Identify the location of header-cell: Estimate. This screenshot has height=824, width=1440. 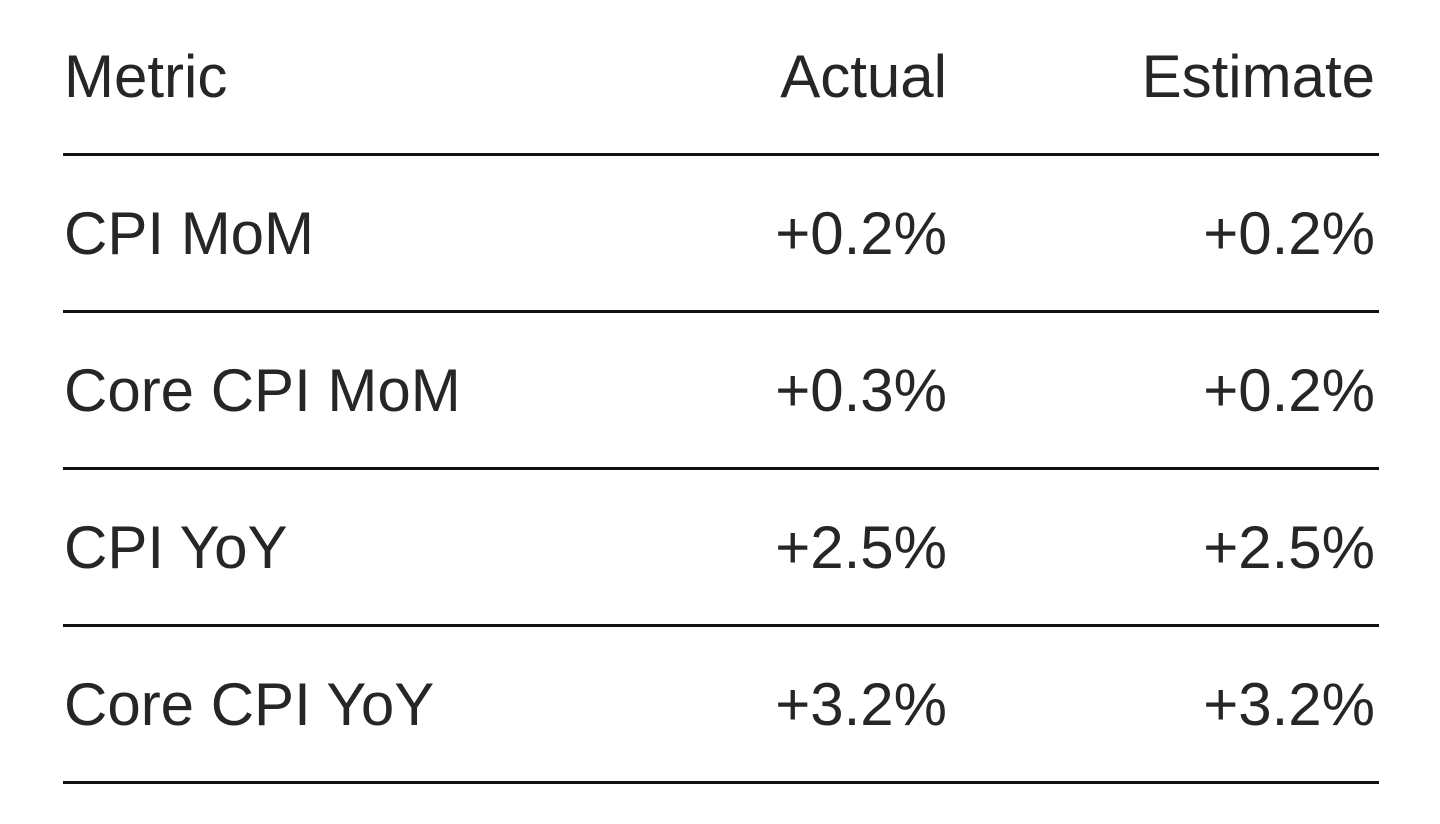
(1258, 76).